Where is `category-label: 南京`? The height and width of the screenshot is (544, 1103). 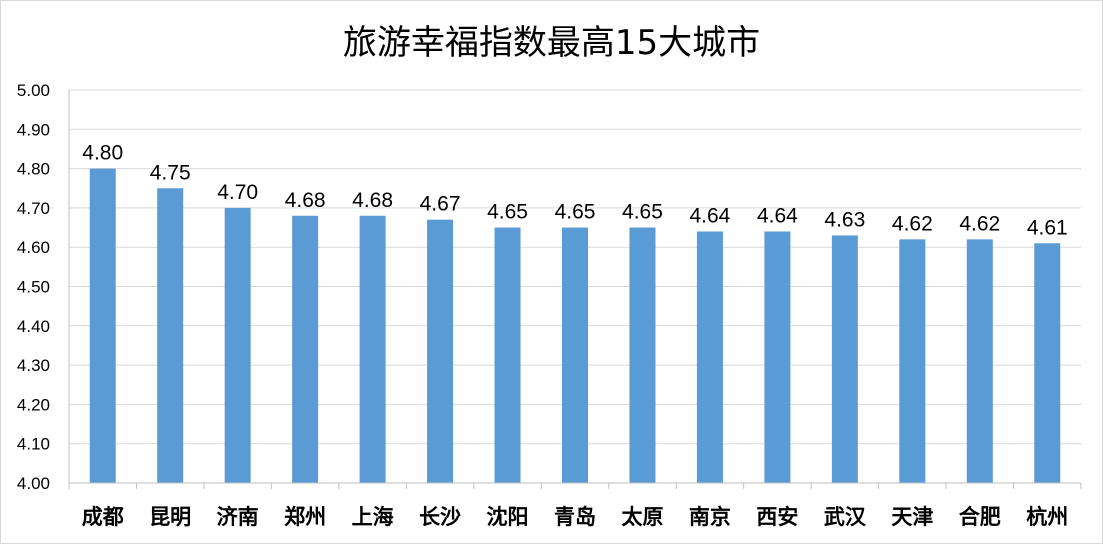
category-label: 南京 is located at coordinates (710, 517).